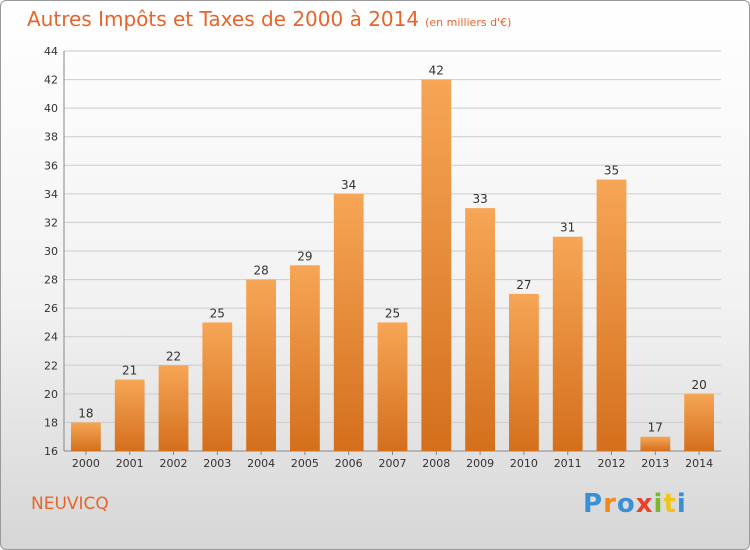 Image resolution: width=750 pixels, height=550 pixels. I want to click on y-tick-label: 42, so click(51, 80).